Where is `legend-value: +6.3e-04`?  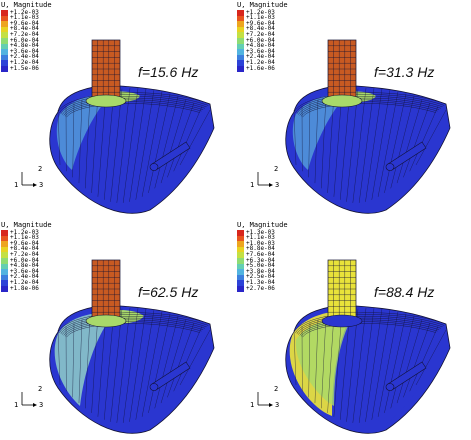
legend-value: +6.3e-04 is located at coordinates (260, 260).